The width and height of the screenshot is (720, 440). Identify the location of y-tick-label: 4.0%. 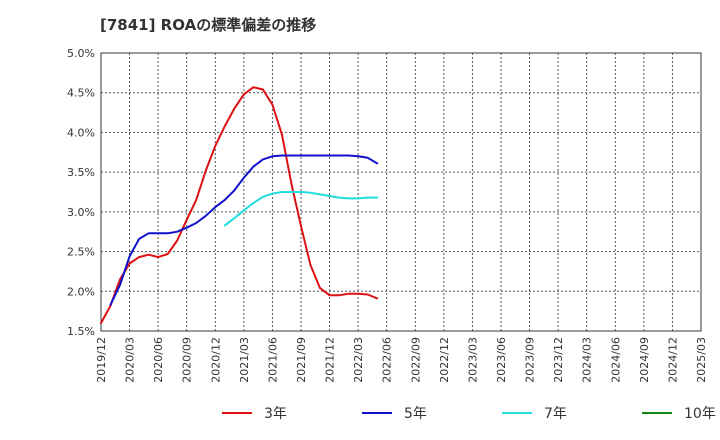
(81, 132).